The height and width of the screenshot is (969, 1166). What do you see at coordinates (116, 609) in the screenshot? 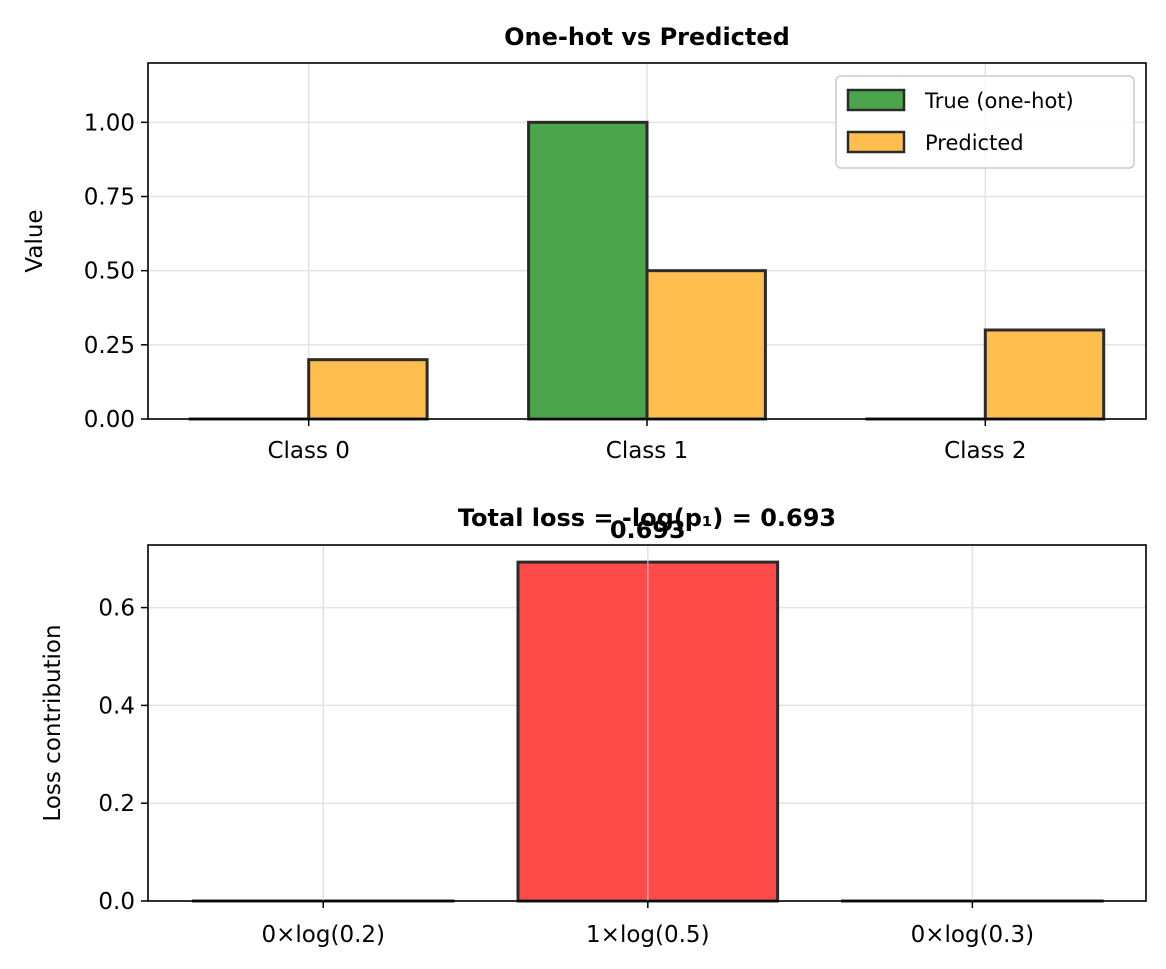
I see `y-tick-label: 0.6` at bounding box center [116, 609].